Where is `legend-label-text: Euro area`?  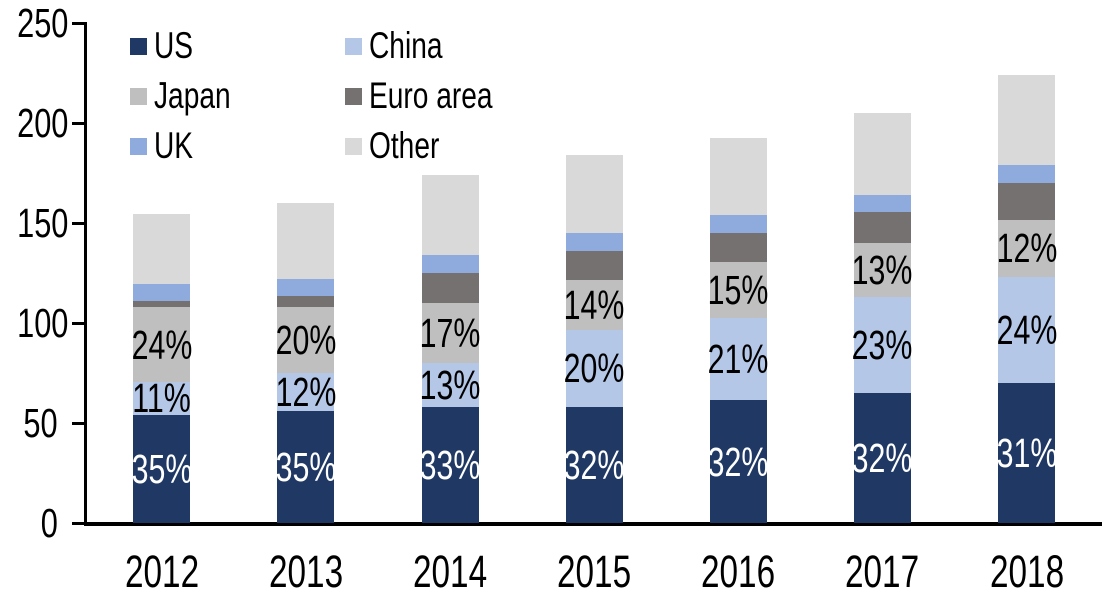 legend-label-text: Euro area is located at coordinates (431, 95).